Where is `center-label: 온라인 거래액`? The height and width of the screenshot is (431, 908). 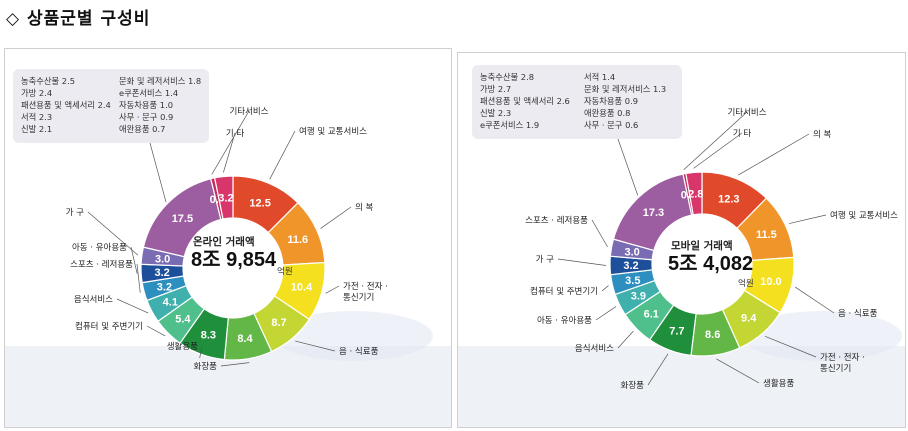 center-label: 온라인 거래액 is located at coordinates (224, 241).